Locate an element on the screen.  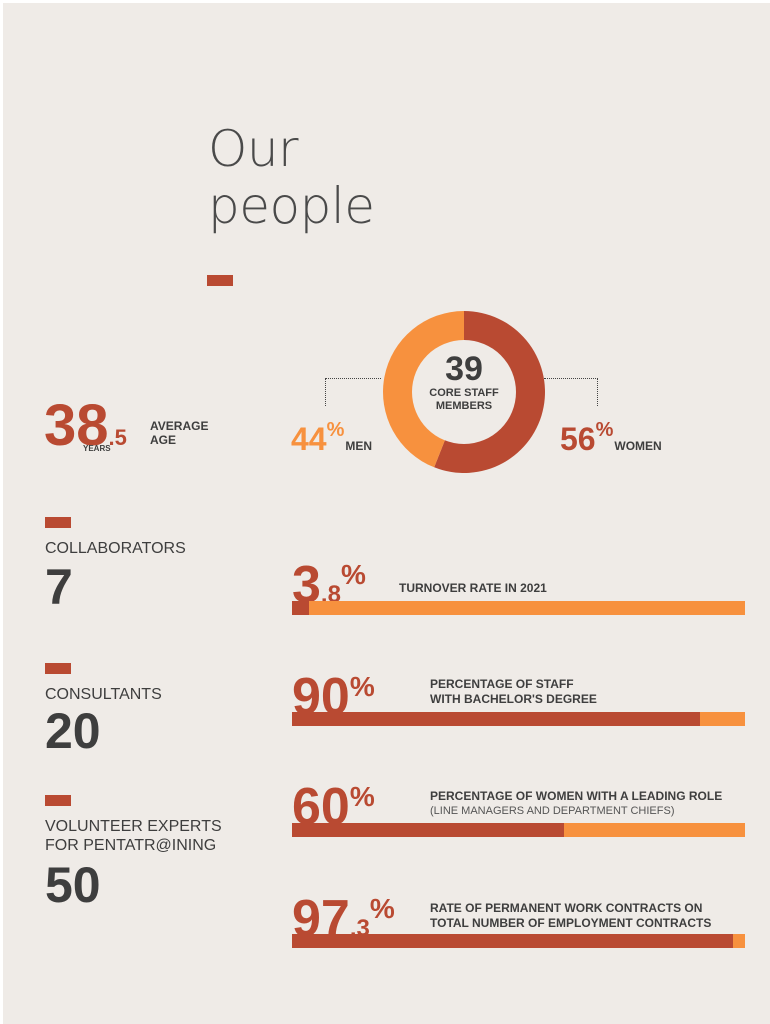
volunteers-value: 50 is located at coordinates (73, 885).